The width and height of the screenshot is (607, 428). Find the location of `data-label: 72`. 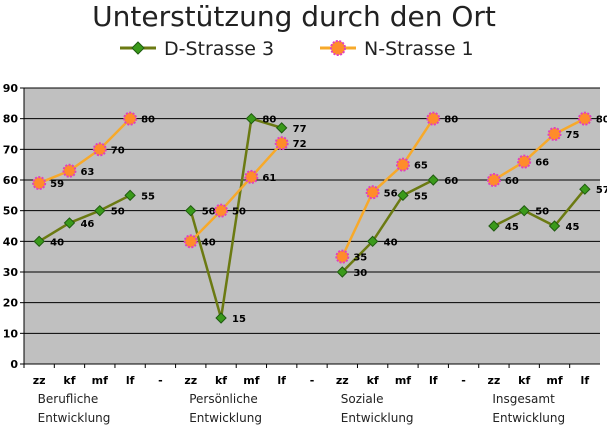

data-label: 72 is located at coordinates (300, 144).